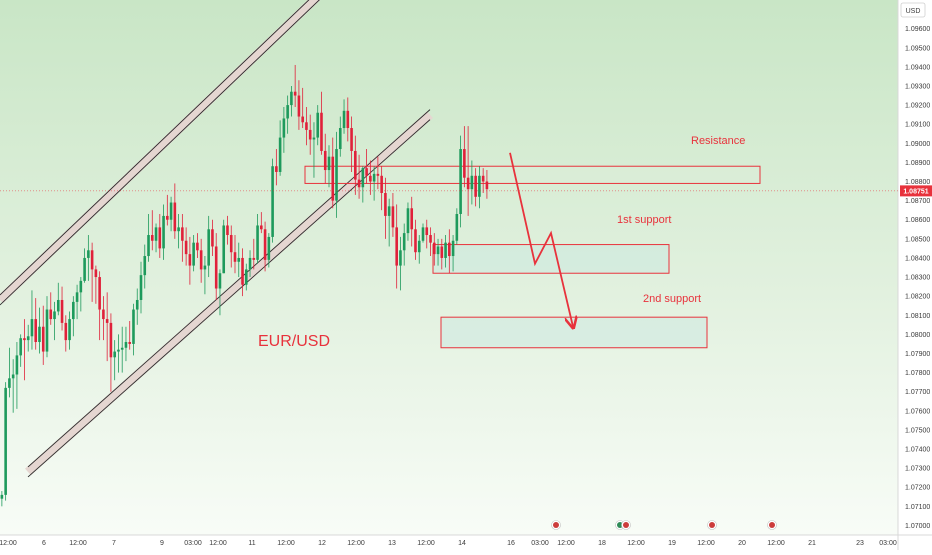 The height and width of the screenshot is (555, 932). Describe the element at coordinates (44, 543) in the screenshot. I see `x-tick-label: 6` at that location.